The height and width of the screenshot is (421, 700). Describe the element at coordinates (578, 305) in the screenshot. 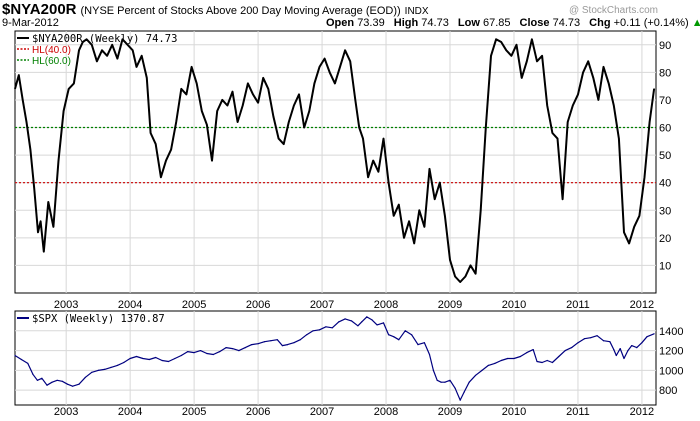

I see `panel1-x-tick-label-2011: 2011` at that location.